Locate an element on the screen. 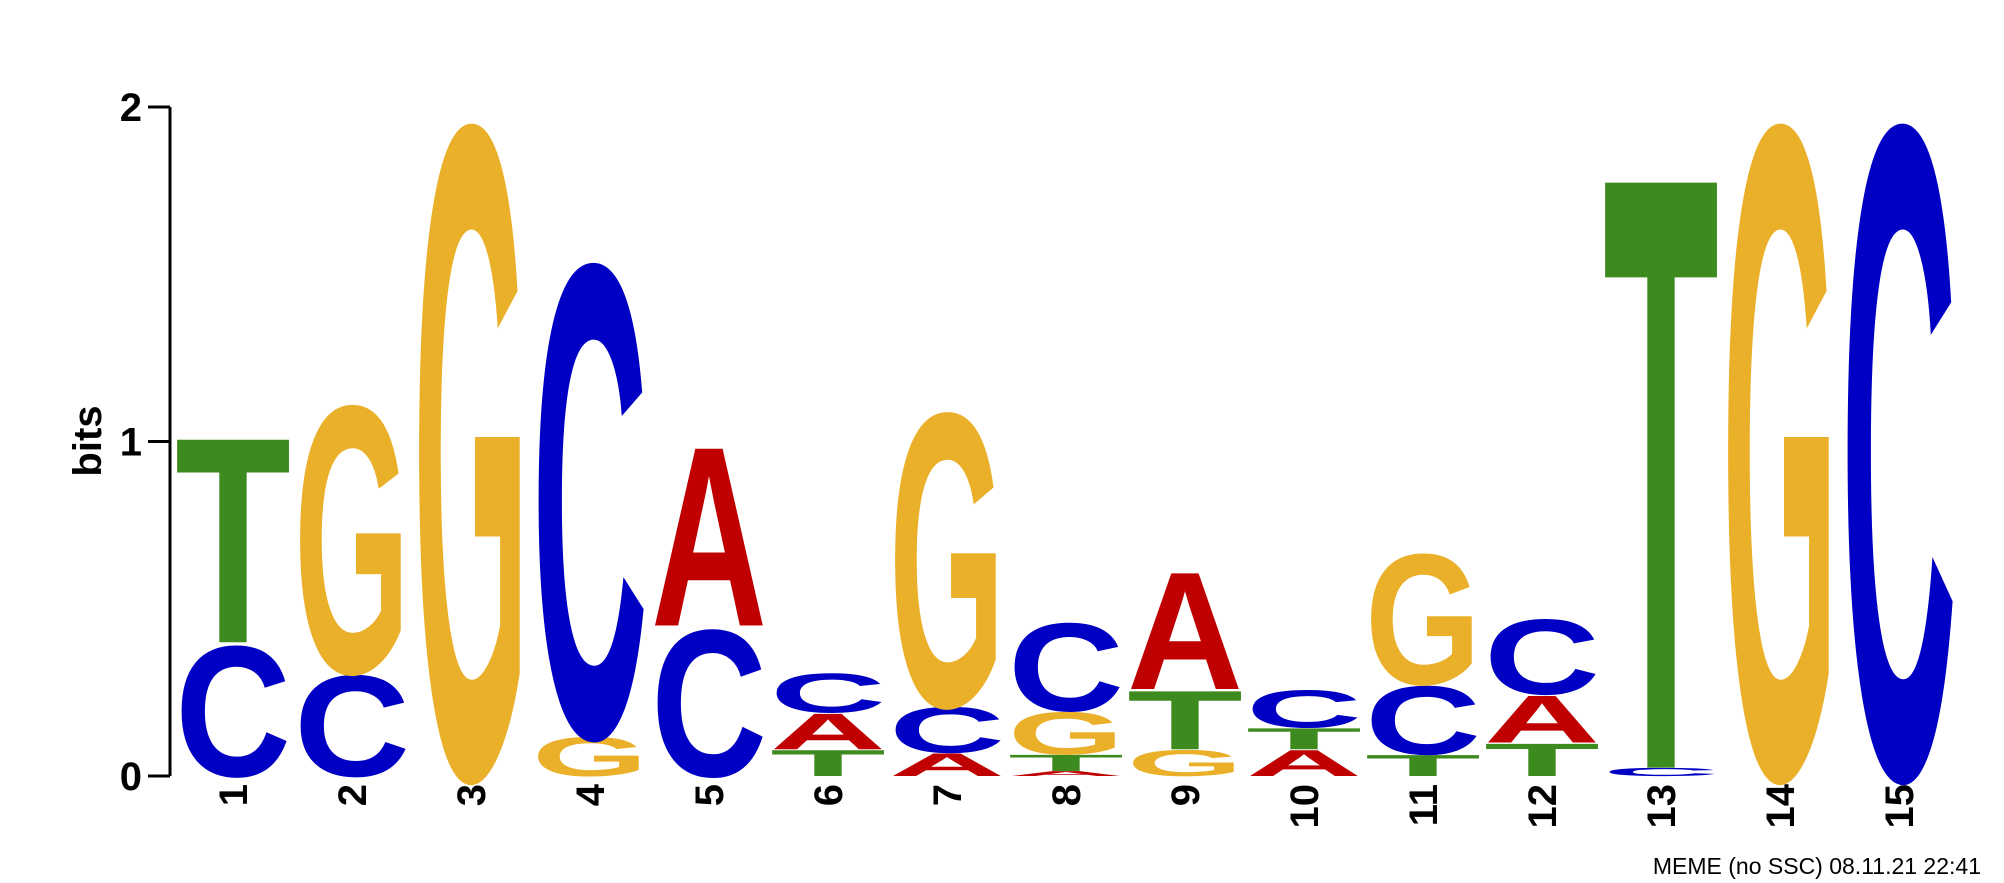 This screenshot has width=2004, height=883. x-tick-label: 5 is located at coordinates (710, 795).